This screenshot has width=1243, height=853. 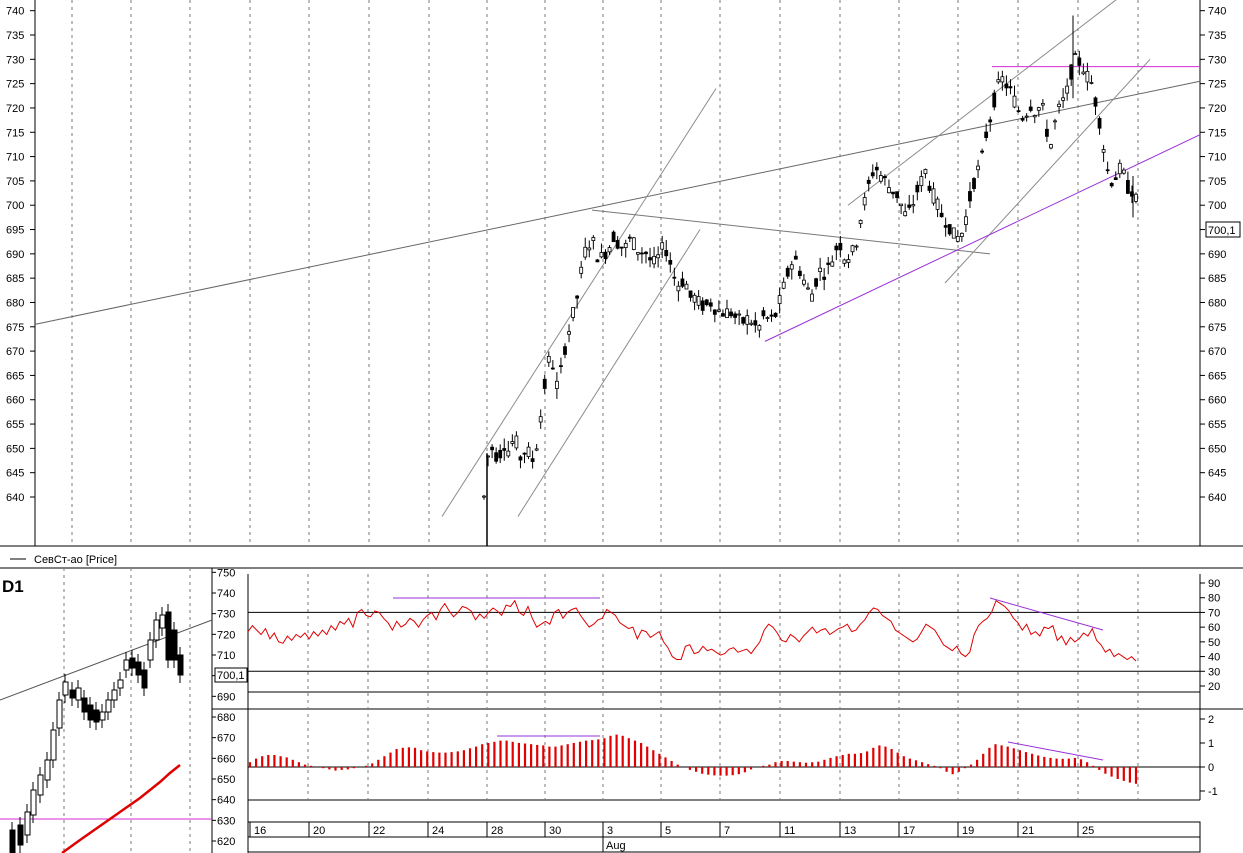 What do you see at coordinates (1055, 751) in the screenshot?
I see `macd-divergence-line` at bounding box center [1055, 751].